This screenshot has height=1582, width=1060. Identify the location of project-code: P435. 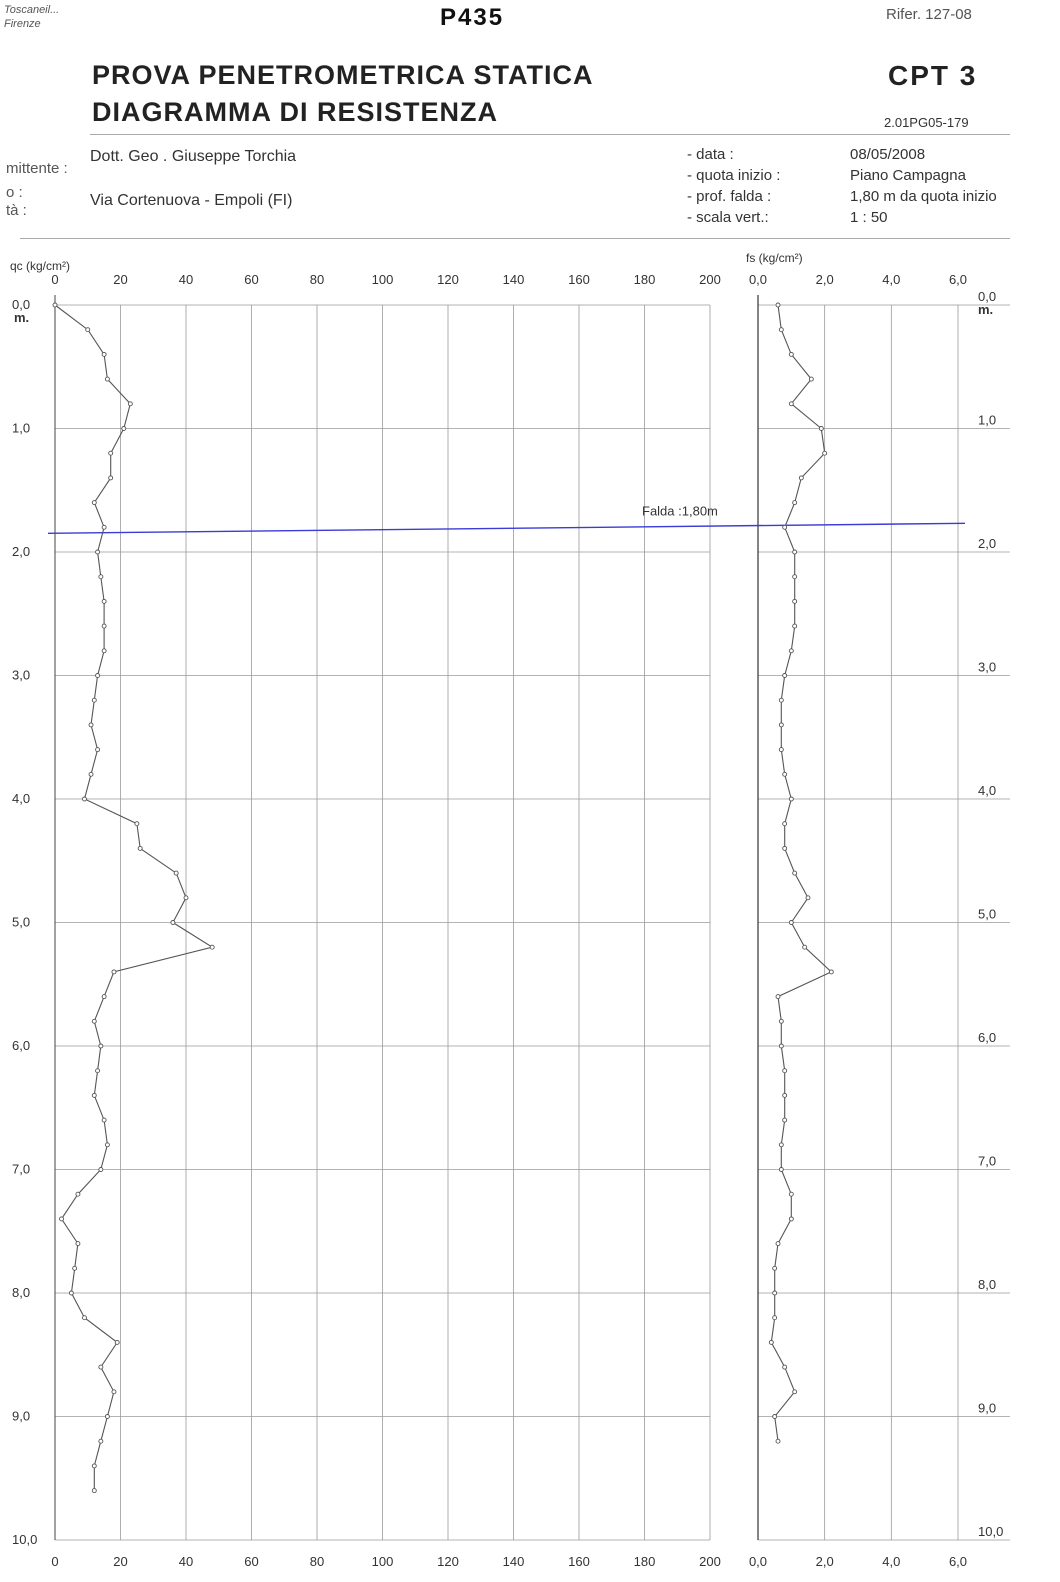
(472, 17).